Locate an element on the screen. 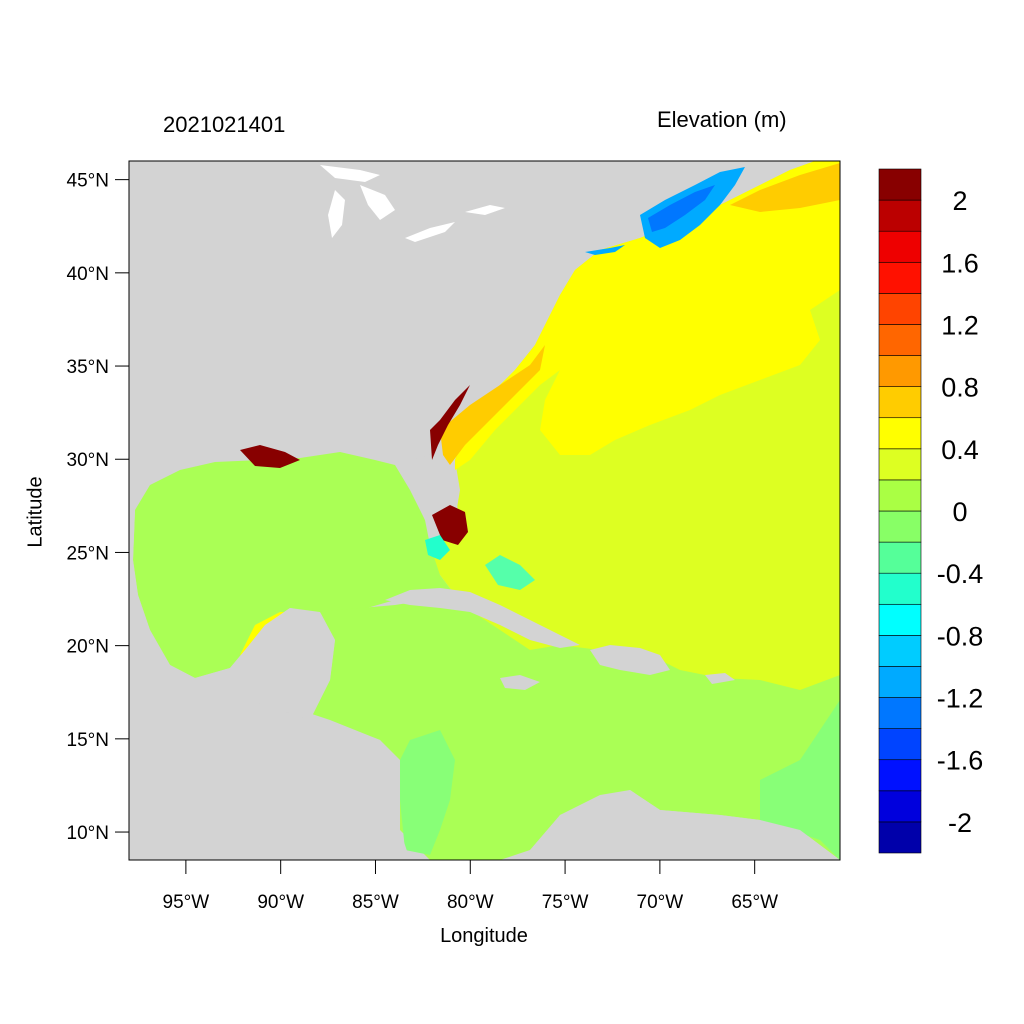  colorbar-label: 2 is located at coordinates (959, 201).